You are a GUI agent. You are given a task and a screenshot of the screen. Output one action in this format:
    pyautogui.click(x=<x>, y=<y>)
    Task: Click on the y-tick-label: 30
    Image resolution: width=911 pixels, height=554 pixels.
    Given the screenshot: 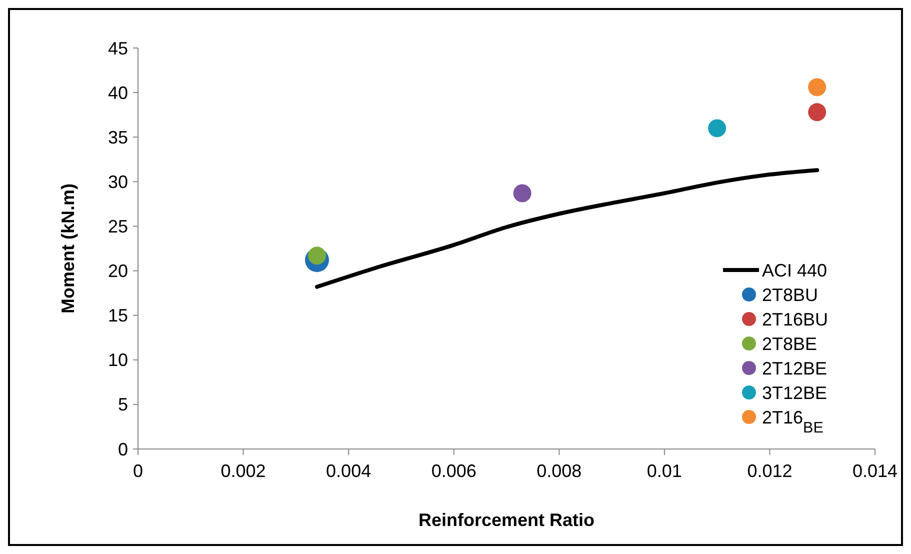 What is the action you would take?
    pyautogui.click(x=118, y=182)
    